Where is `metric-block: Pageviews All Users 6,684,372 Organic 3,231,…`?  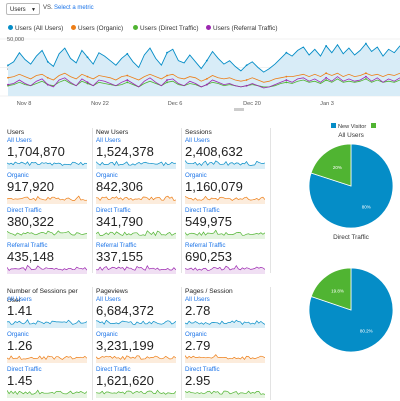
metric-block: Pageviews All Users 6,684,372 Organic 3,231,… is located at coordinates (139, 344).